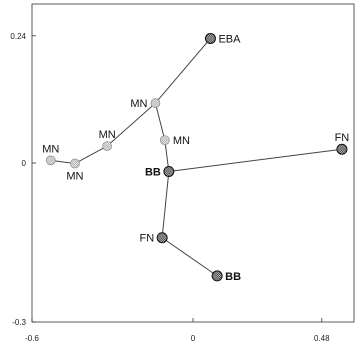 The image size is (358, 350). What do you see at coordinates (18, 36) in the screenshot?
I see `y-tick-label-0: 0.24` at bounding box center [18, 36].